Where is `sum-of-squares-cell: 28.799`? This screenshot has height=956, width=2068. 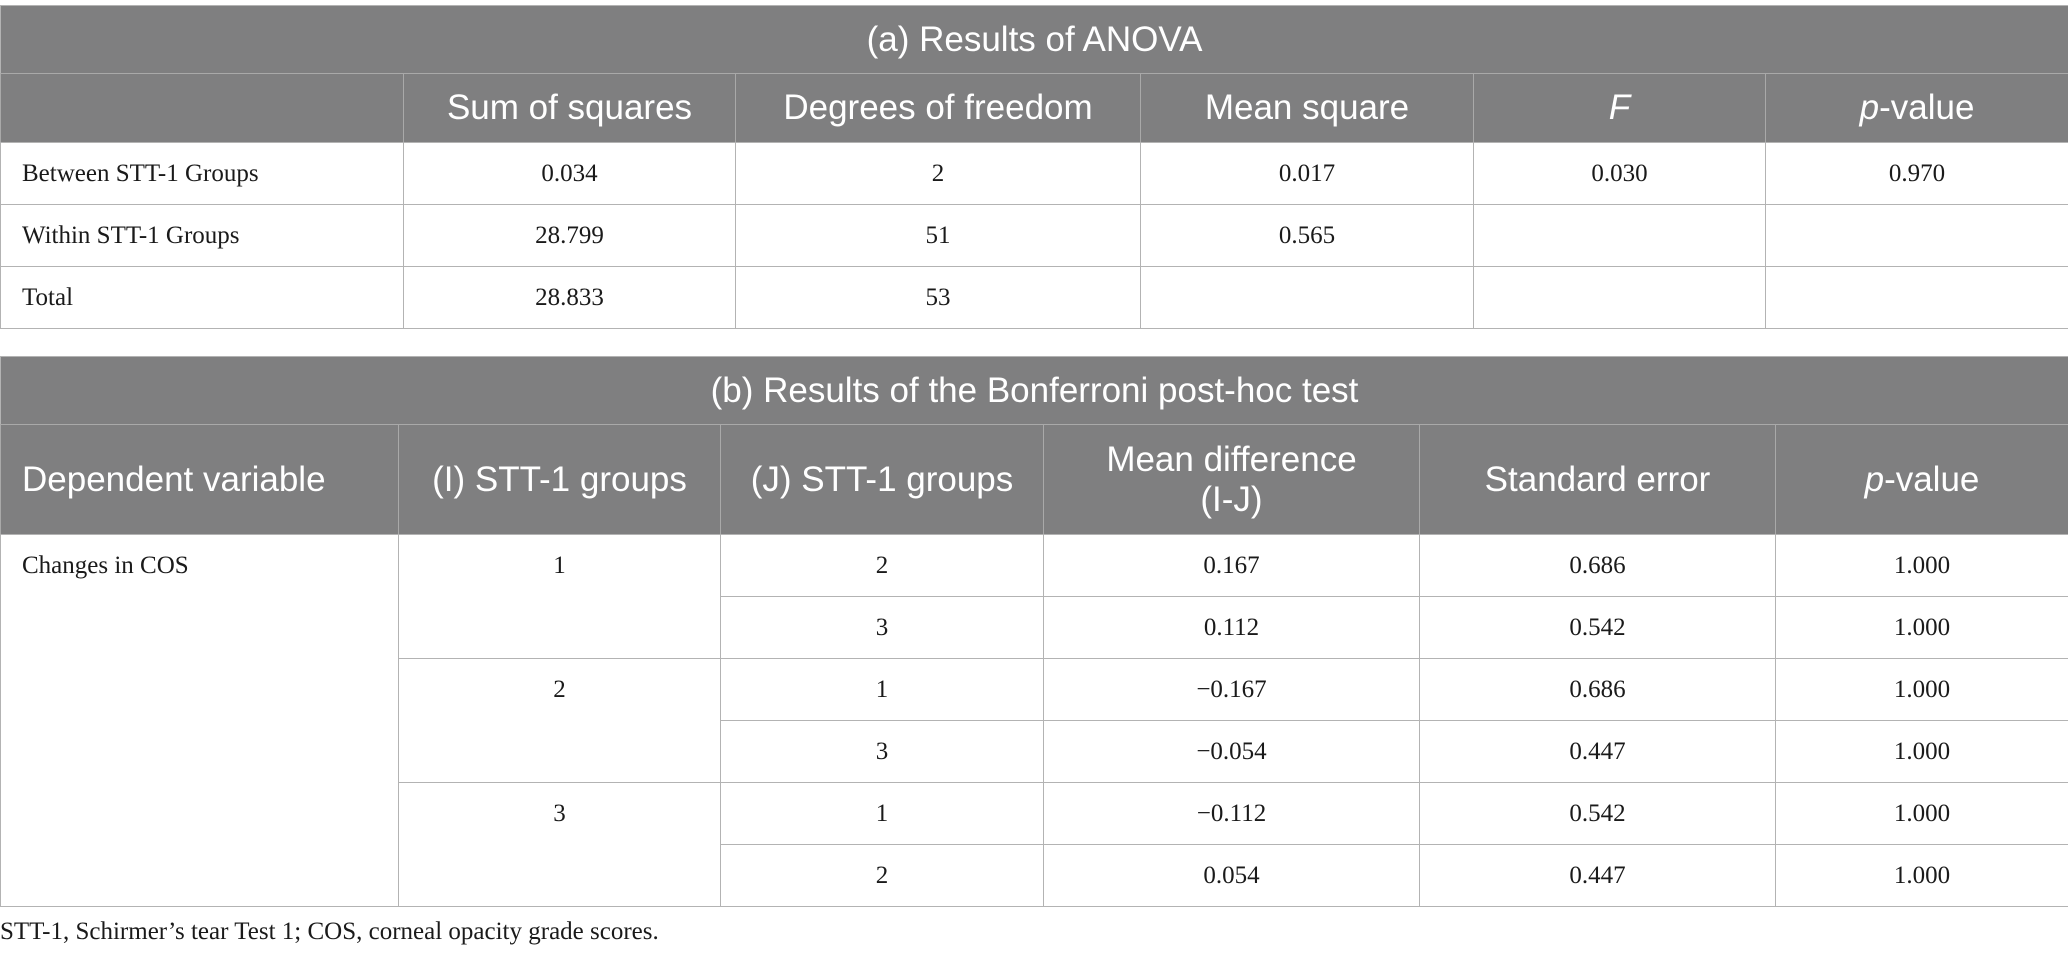 sum-of-squares-cell: 28.799 is located at coordinates (569, 235).